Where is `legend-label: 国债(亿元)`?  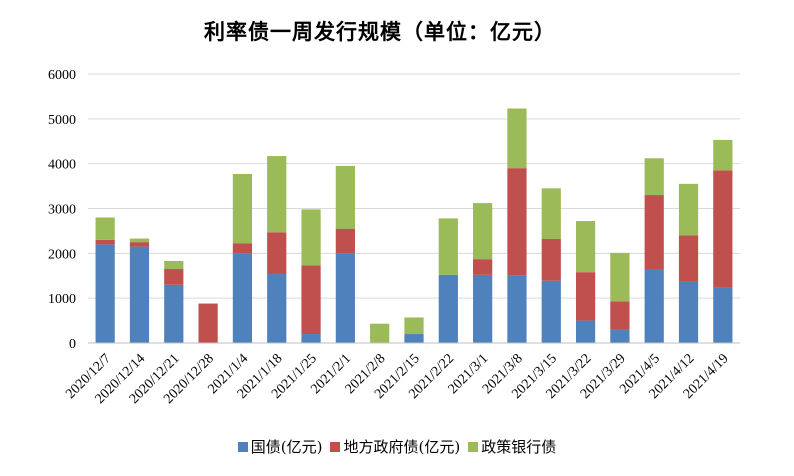
legend-label: 国债(亿元) is located at coordinates (286, 447).